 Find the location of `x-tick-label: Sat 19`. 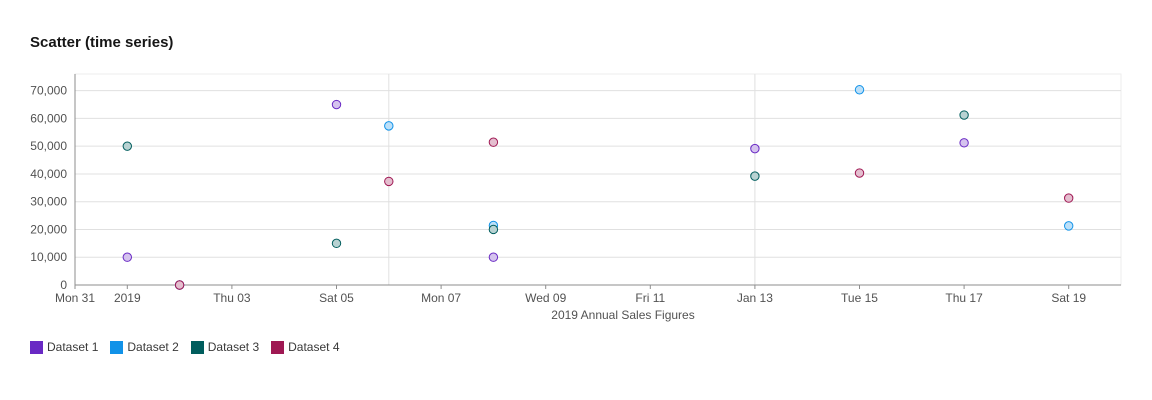

x-tick-label: Sat 19 is located at coordinates (1068, 298).